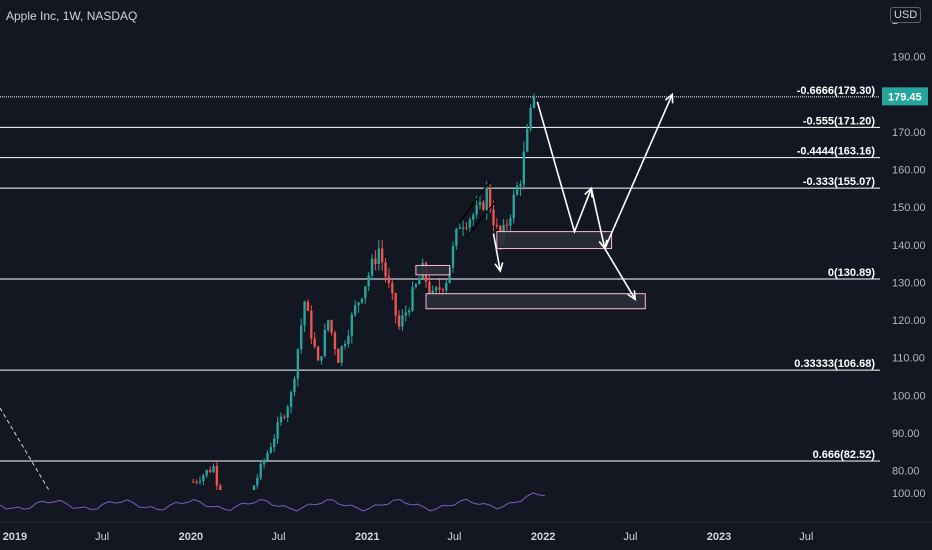 Image resolution: width=932 pixels, height=550 pixels. I want to click on fib-label: -0.555(171.20), so click(839, 121).